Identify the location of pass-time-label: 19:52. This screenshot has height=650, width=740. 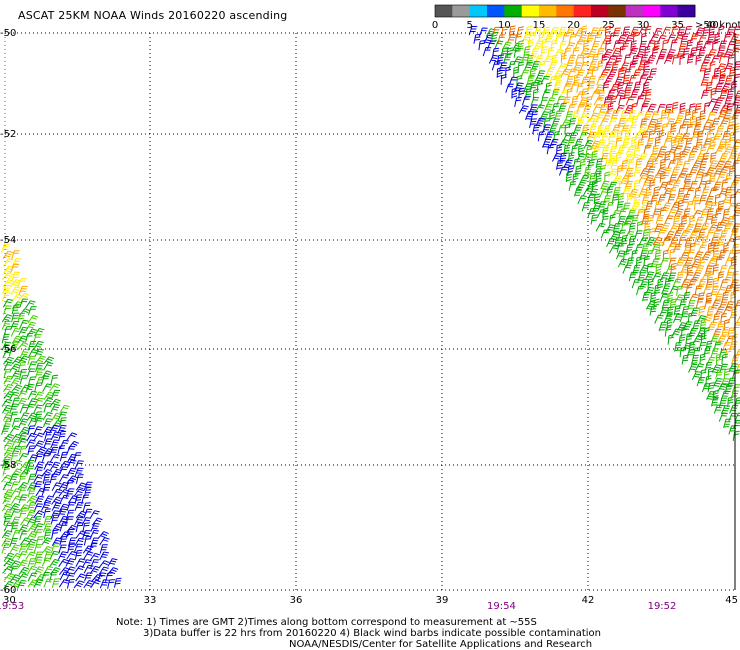
(662, 606).